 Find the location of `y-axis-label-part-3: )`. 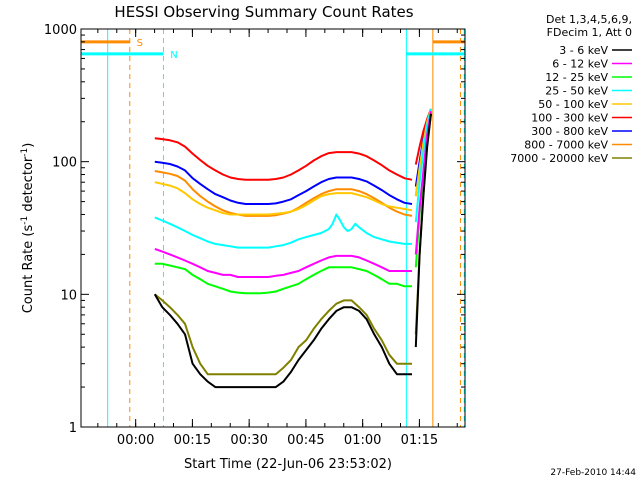

y-axis-label-part-3: ) is located at coordinates (28, 145).